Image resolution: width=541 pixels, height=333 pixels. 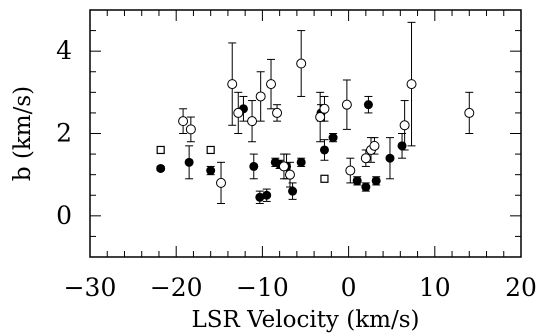 I want to click on x-tick-label: 10, so click(x=435, y=287).